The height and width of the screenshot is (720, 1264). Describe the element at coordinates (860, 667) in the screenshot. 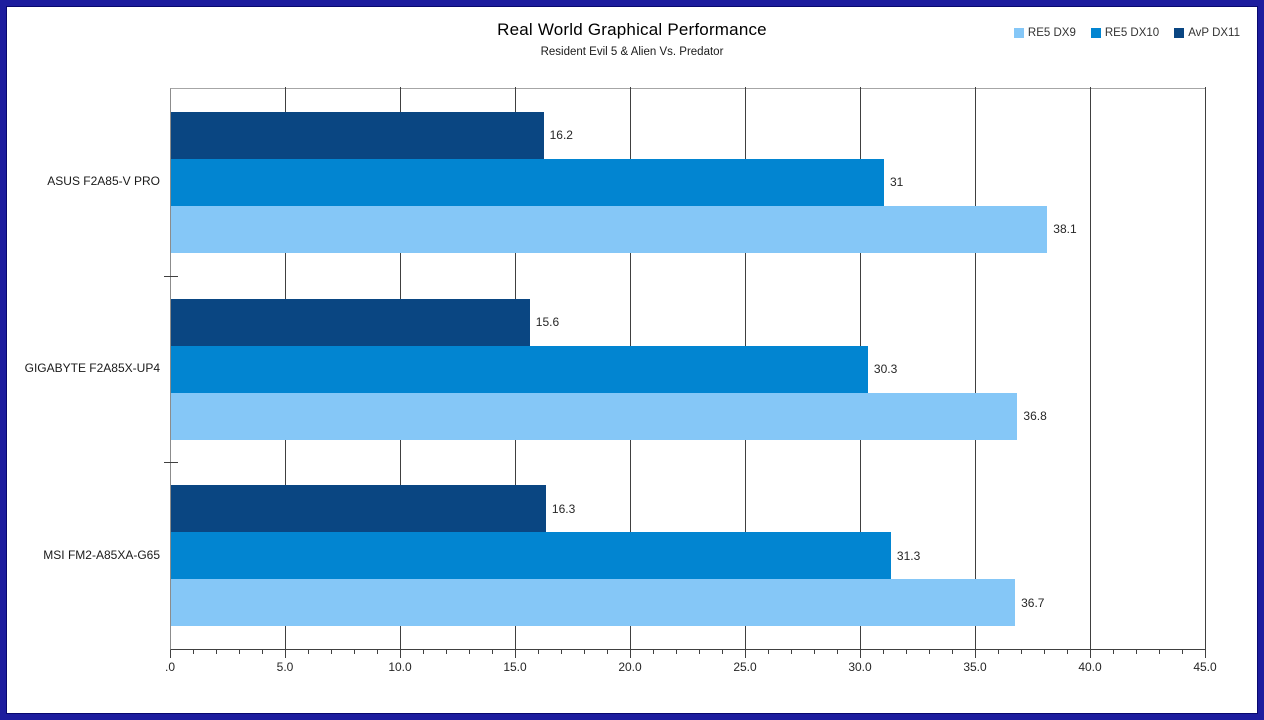

I see `x-axis-tick-label: 30.0` at that location.